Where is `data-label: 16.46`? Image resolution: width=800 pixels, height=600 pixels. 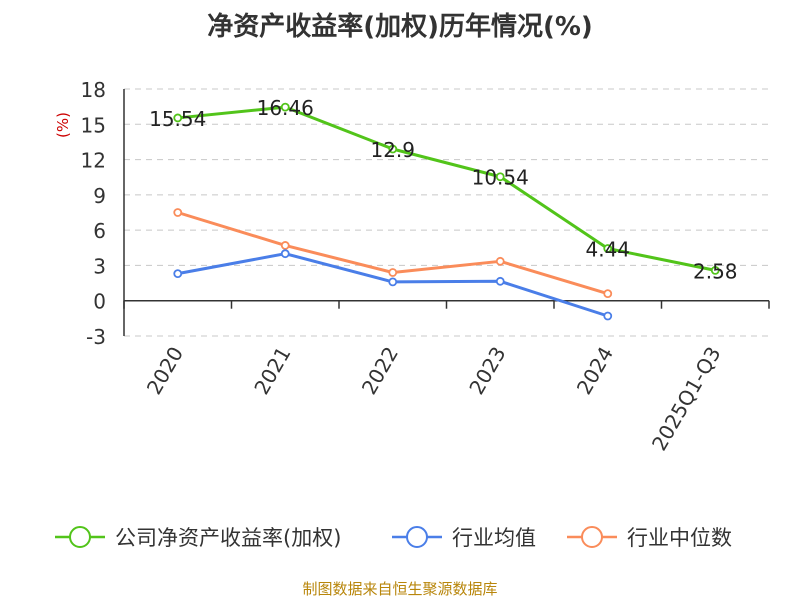
data-label: 16.46 is located at coordinates (285, 108).